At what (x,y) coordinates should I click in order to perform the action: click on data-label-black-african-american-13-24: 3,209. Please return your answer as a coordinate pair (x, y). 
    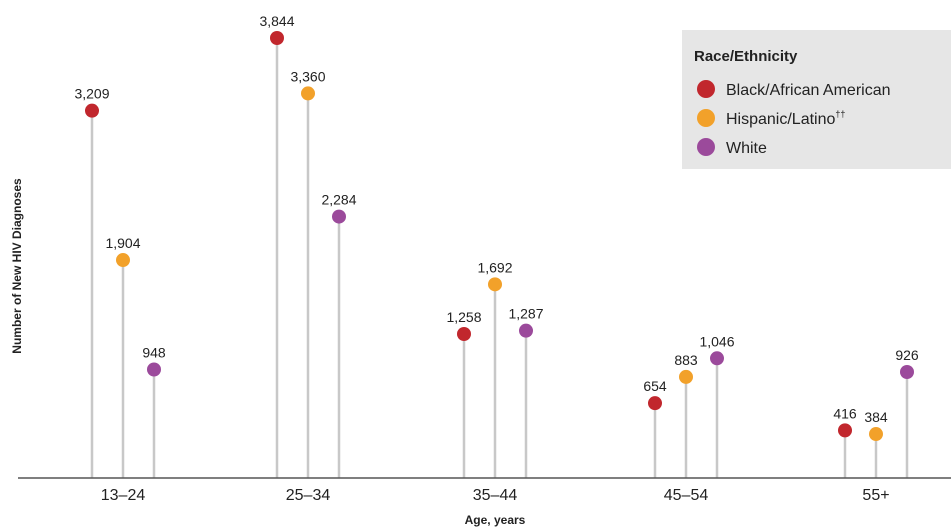
    Looking at the image, I should click on (91, 94).